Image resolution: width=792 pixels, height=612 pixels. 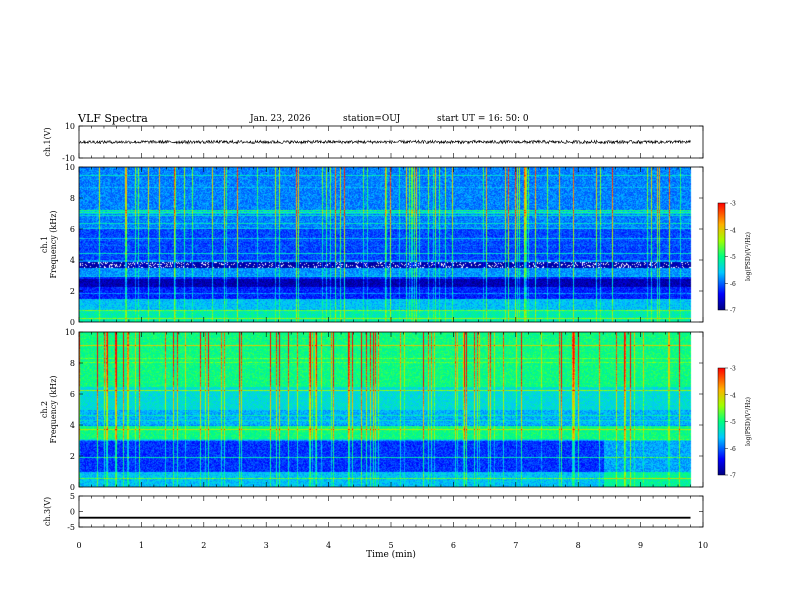 What do you see at coordinates (72, 487) in the screenshot?
I see `y-tick-label-3: 0` at bounding box center [72, 487].